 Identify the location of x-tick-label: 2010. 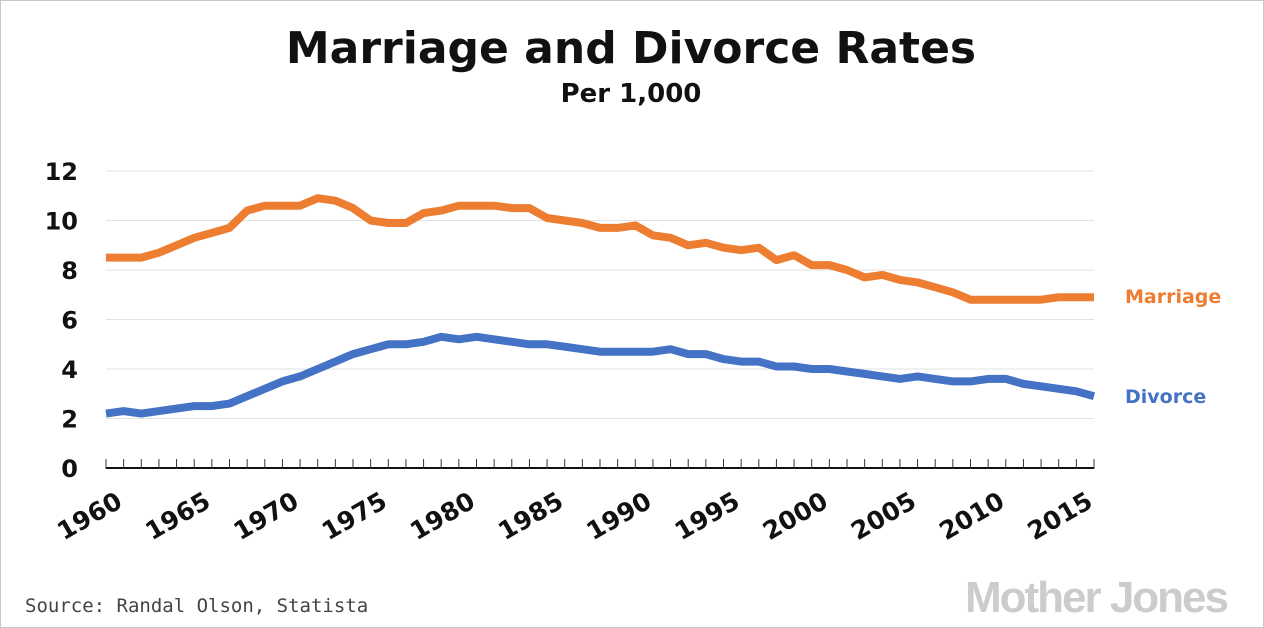
(971, 516).